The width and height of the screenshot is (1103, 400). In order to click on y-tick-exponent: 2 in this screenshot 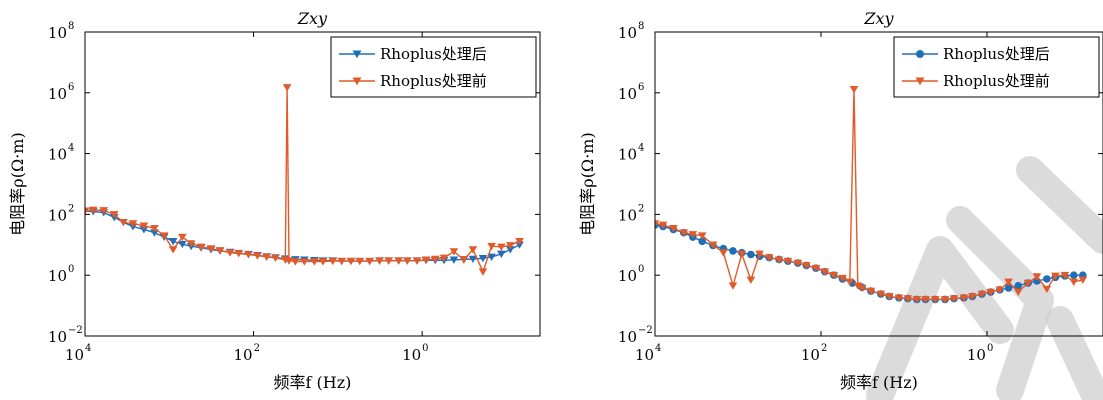, I will do `click(71, 208)`.